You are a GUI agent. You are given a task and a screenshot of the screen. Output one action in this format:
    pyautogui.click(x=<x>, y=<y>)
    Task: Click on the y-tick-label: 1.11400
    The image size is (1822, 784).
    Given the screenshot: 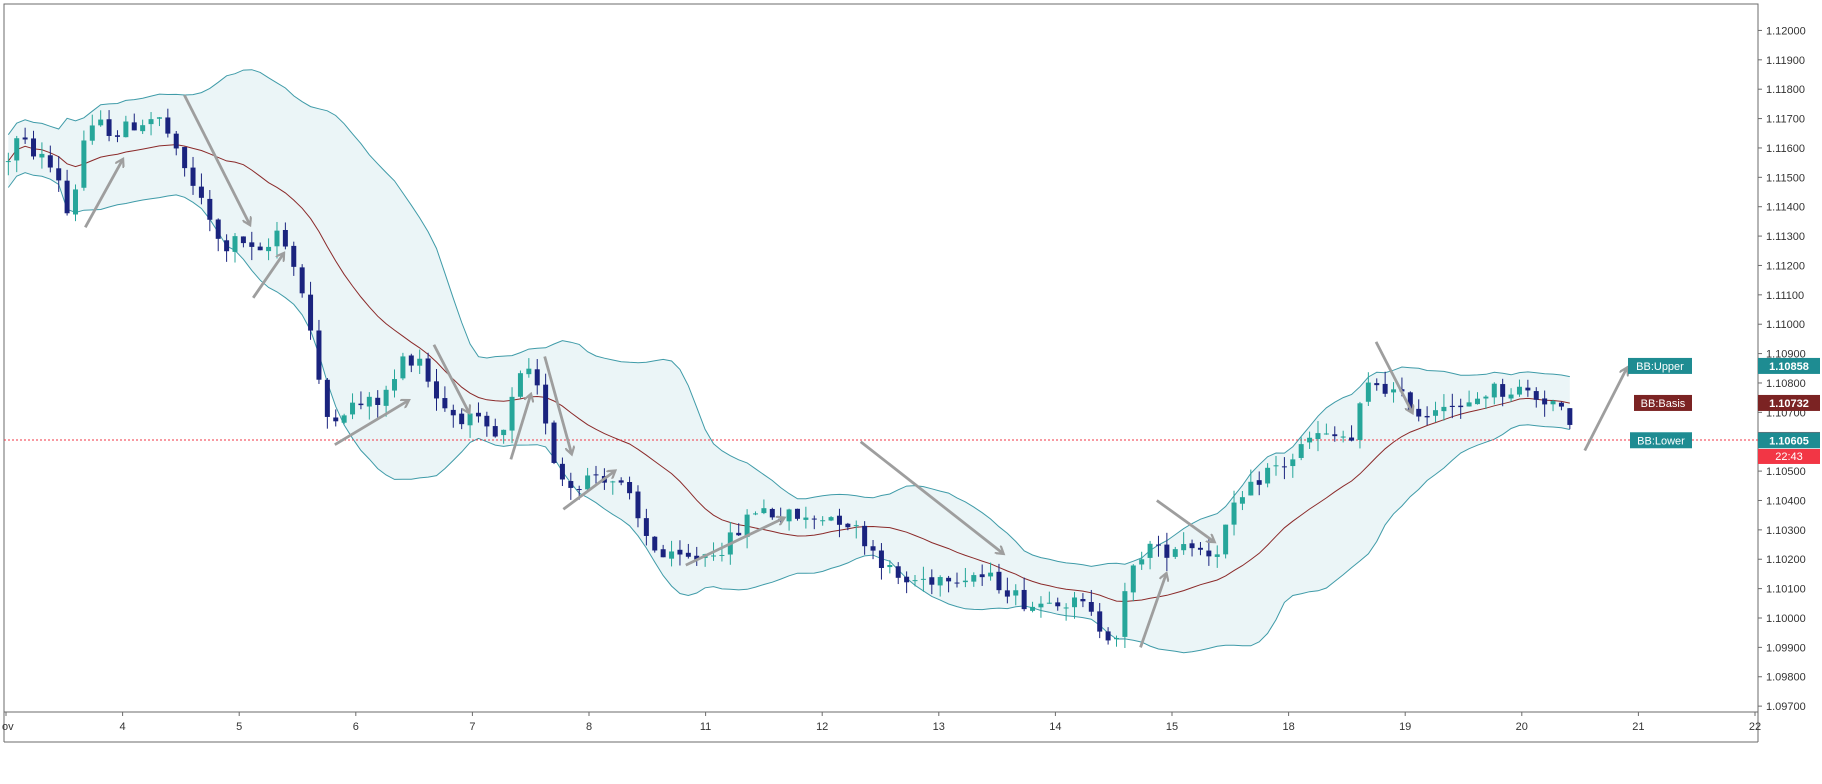 What is the action you would take?
    pyautogui.click(x=1785, y=208)
    